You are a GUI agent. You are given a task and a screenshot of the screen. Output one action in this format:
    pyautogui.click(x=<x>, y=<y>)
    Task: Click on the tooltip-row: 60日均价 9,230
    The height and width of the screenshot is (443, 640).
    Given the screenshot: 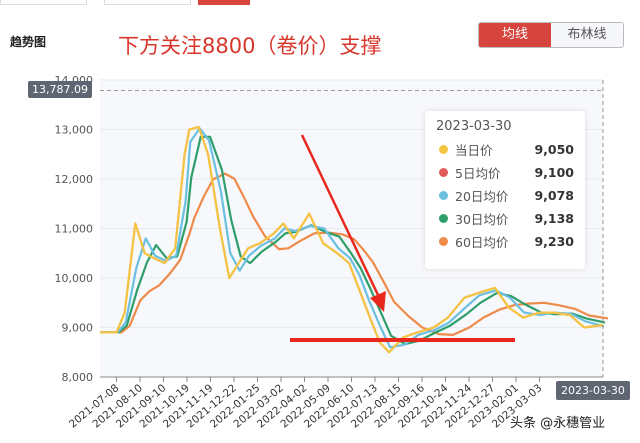 What is the action you would take?
    pyautogui.click(x=505, y=241)
    